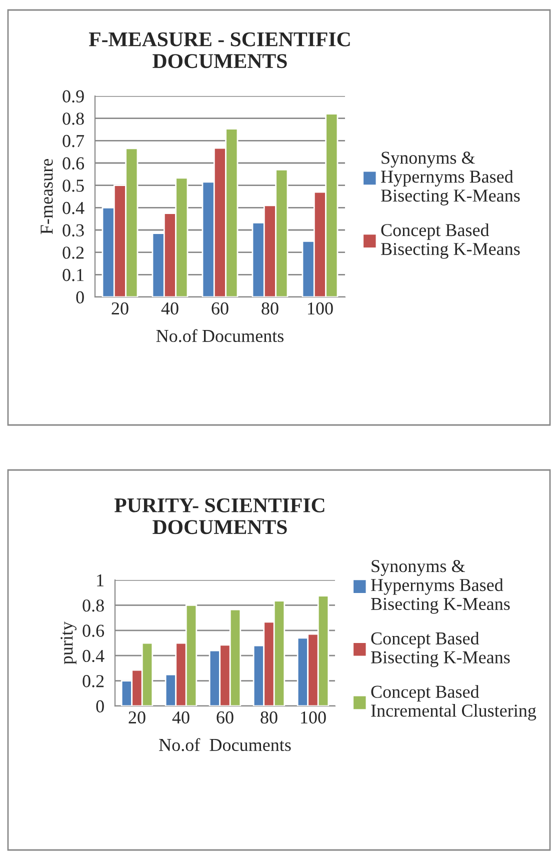  What do you see at coordinates (68, 643) in the screenshot?
I see `y-axis-title: purity` at bounding box center [68, 643].